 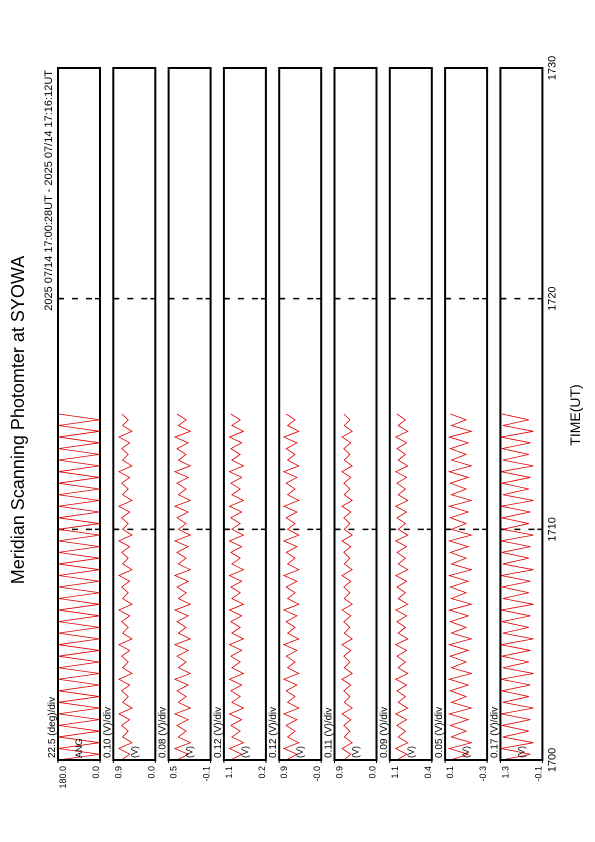 What do you see at coordinates (107, 732) in the screenshot?
I see `scale-label: 0.10 (V)/div` at bounding box center [107, 732].